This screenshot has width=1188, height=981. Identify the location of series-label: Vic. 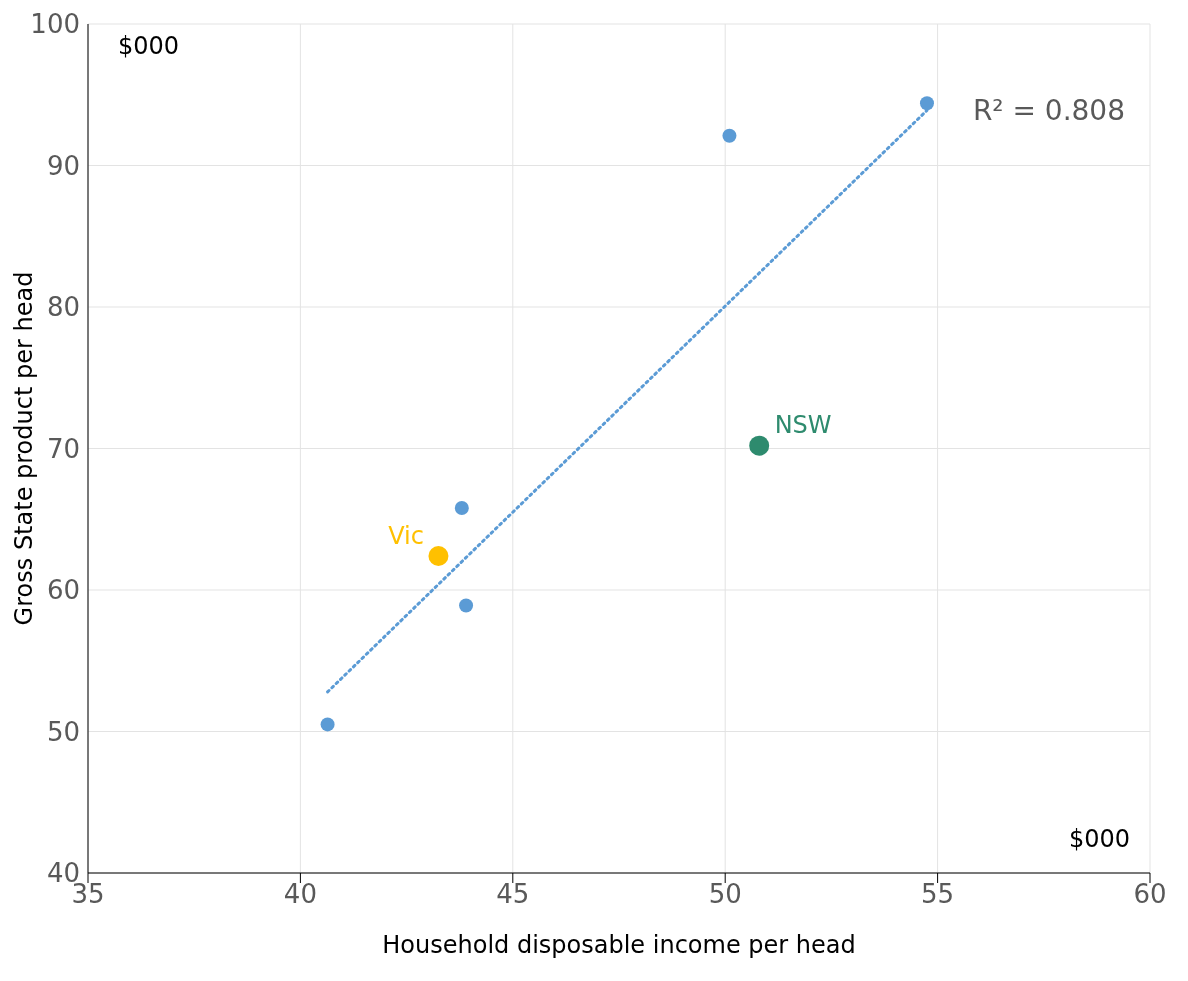
(406, 535).